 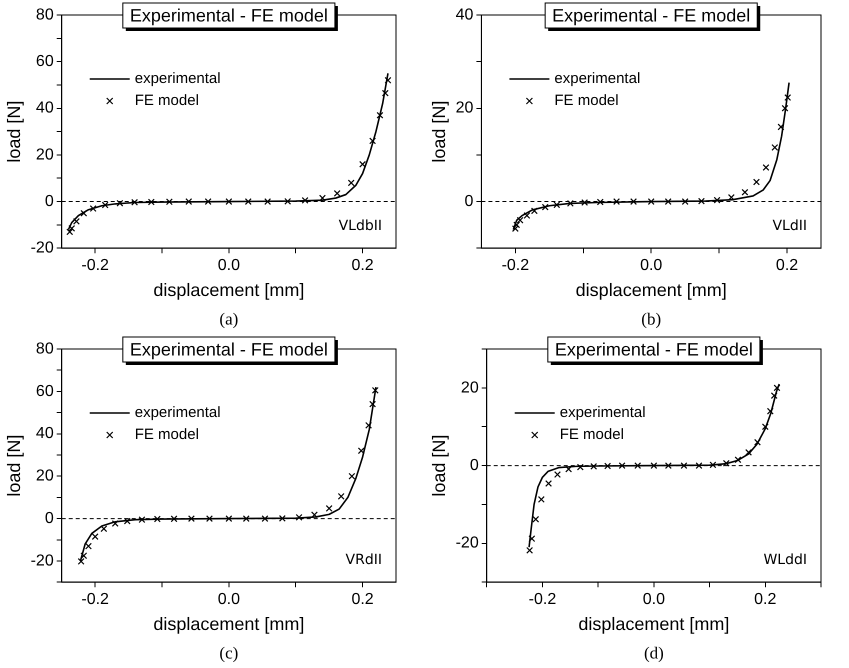 I want to click on annotation: VRdII, so click(x=364, y=560).